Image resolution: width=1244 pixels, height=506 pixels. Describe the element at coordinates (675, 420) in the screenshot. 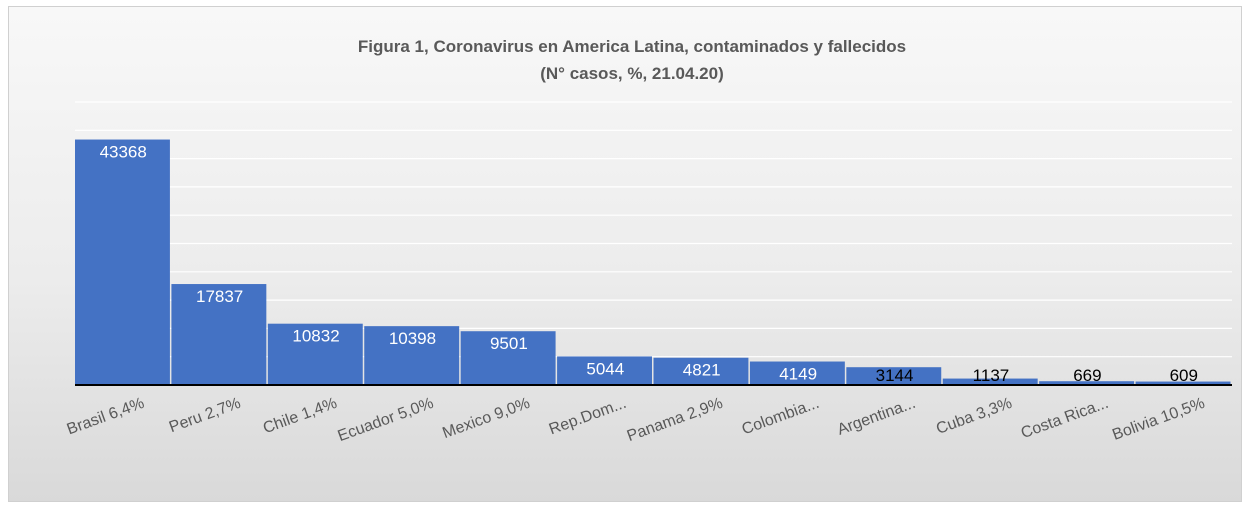

I see `category-label: Panama 2,9%` at that location.